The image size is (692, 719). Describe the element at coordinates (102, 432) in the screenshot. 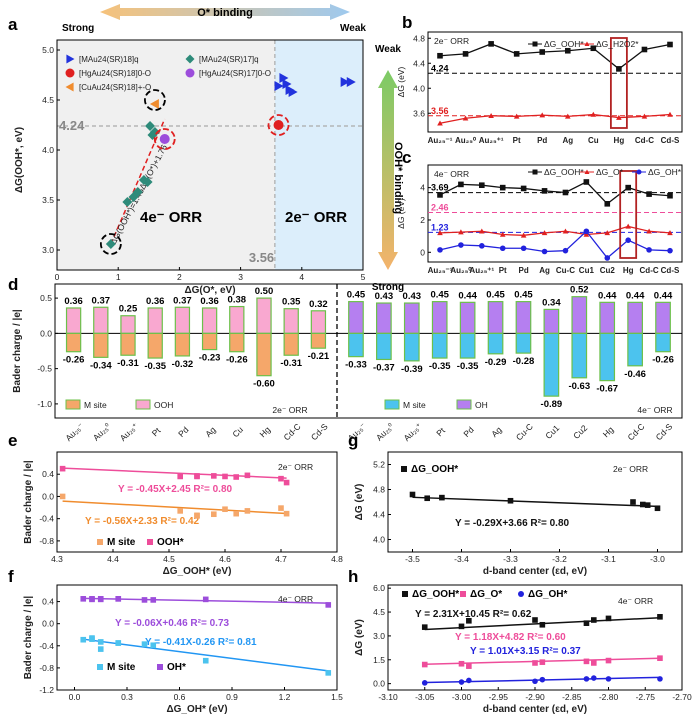

I see `left-category-label: Au₂₅⁰` at that location.